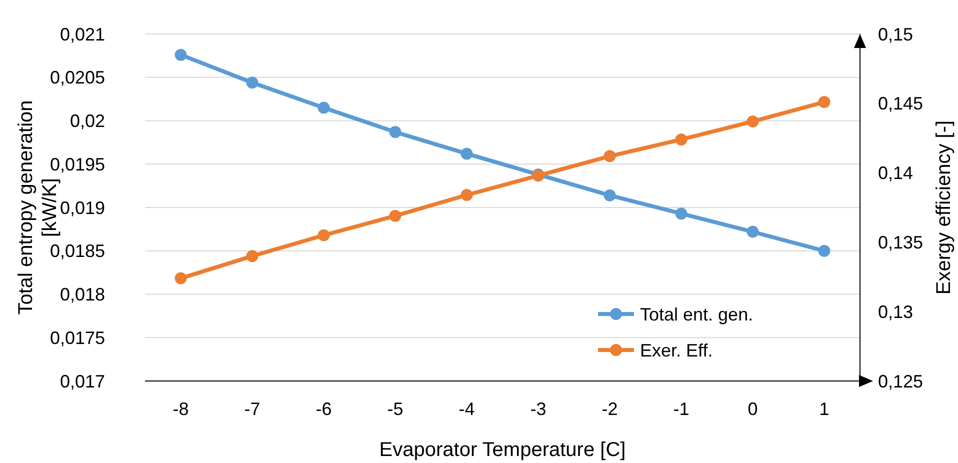 The image size is (958, 463). Describe the element at coordinates (610, 409) in the screenshot. I see `x-tick-label: -2` at that location.